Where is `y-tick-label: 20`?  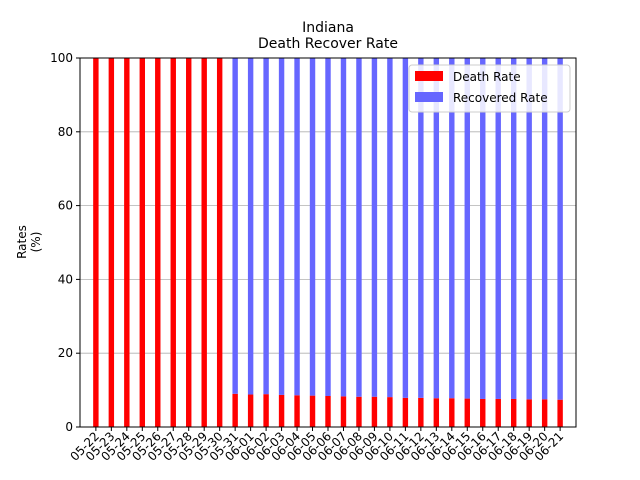
y-tick-label: 20 is located at coordinates (65, 353).